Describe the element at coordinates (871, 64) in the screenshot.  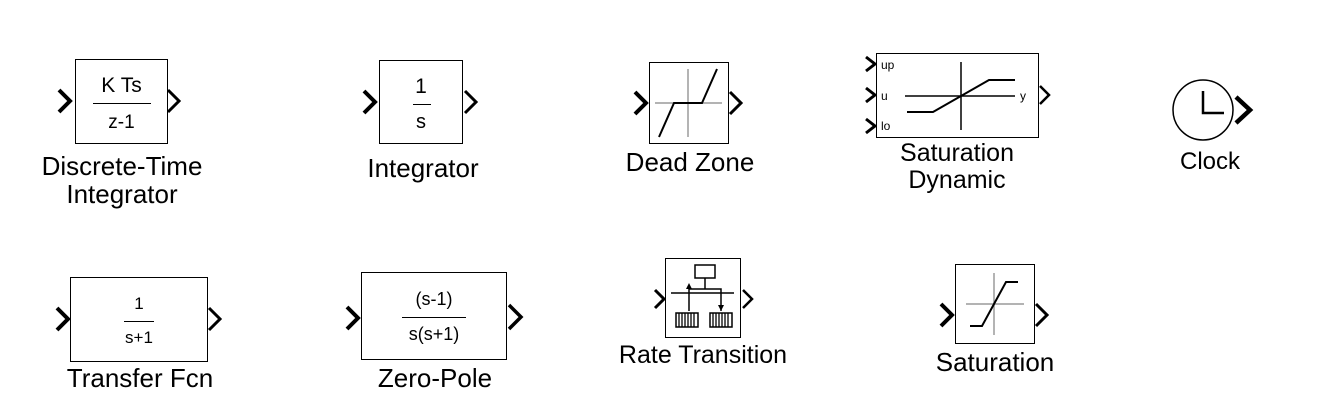
I see `input-port-up-arrow` at that location.